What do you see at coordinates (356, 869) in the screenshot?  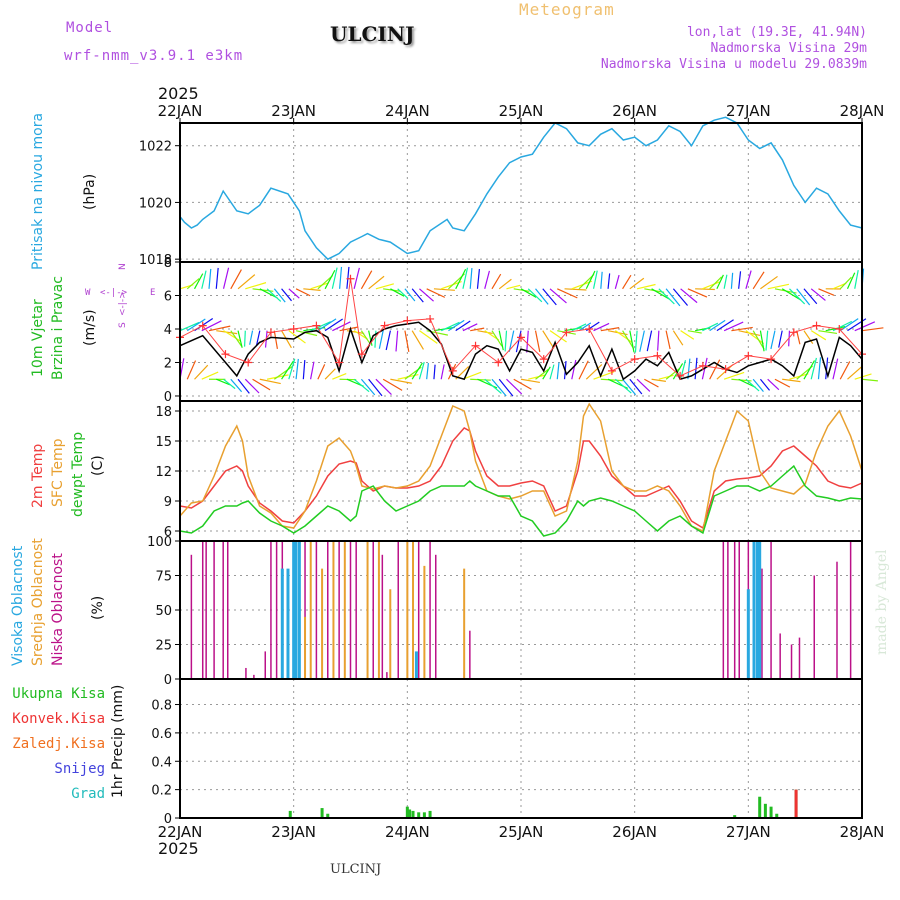 I see `footer-station: ULCINJ` at bounding box center [356, 869].